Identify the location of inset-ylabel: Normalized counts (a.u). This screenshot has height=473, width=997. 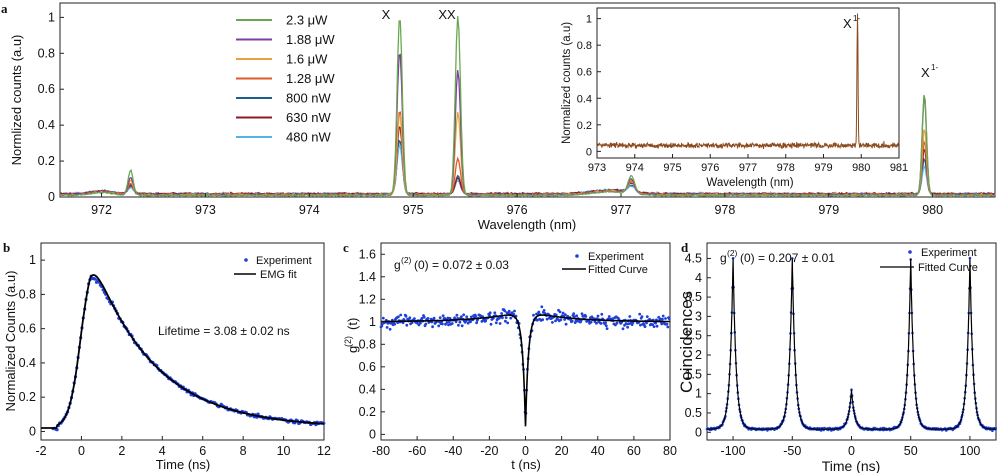
(567, 83).